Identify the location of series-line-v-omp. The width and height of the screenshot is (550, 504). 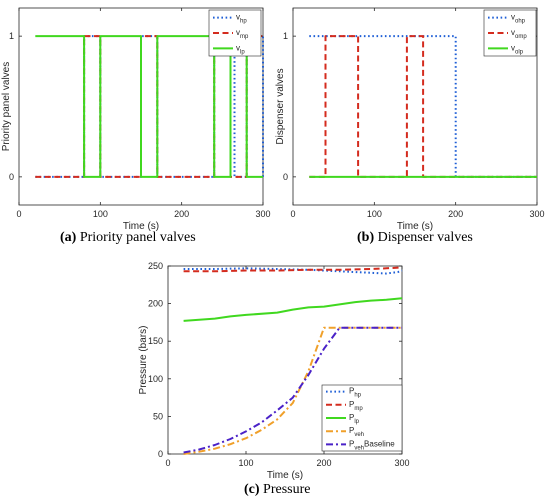
(423, 106).